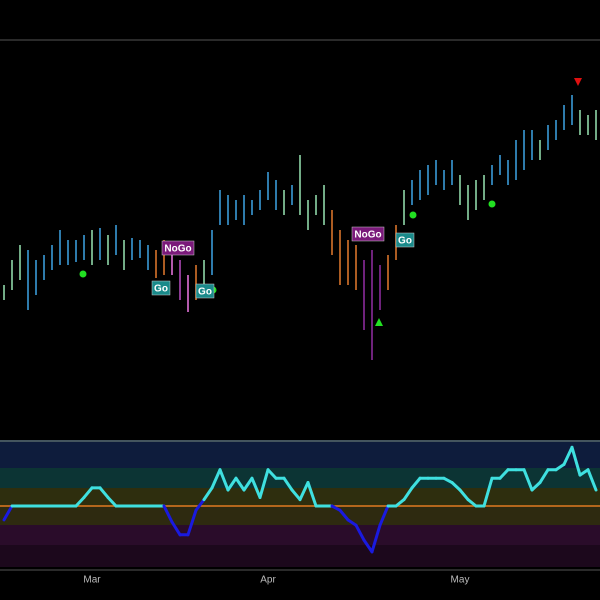 This screenshot has width=600, height=600. Describe the element at coordinates (460, 580) in the screenshot. I see `x-tick-label: May` at that location.